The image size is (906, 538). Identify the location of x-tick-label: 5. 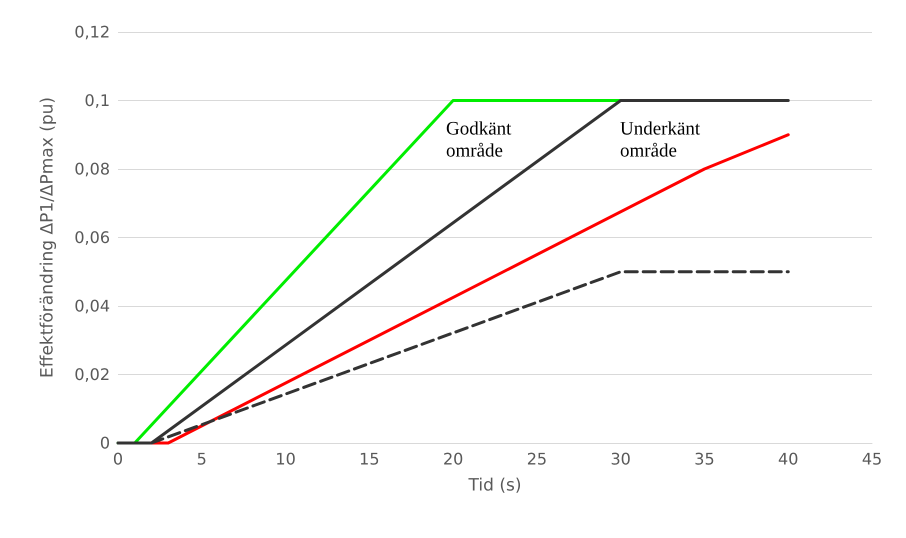
(201, 459).